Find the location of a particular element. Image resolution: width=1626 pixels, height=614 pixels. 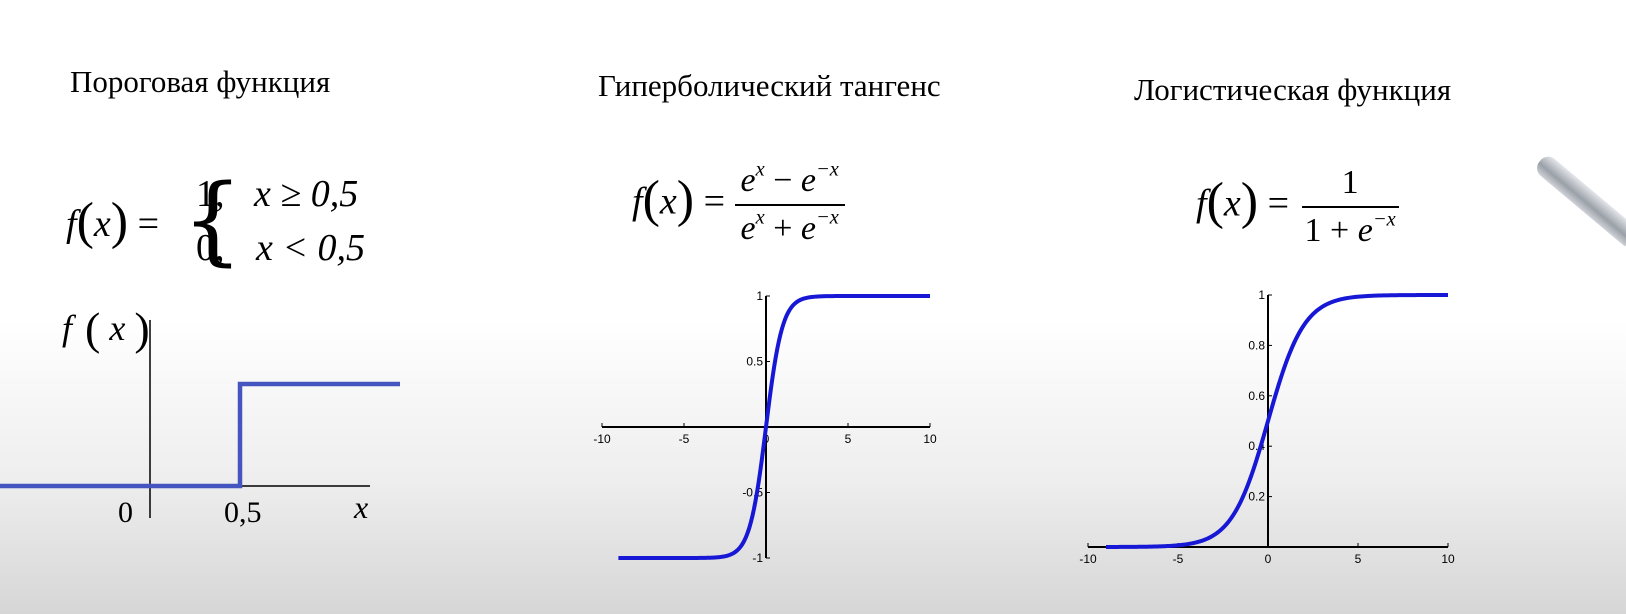

logistic-xtick-label: -5 is located at coordinates (1178, 559).